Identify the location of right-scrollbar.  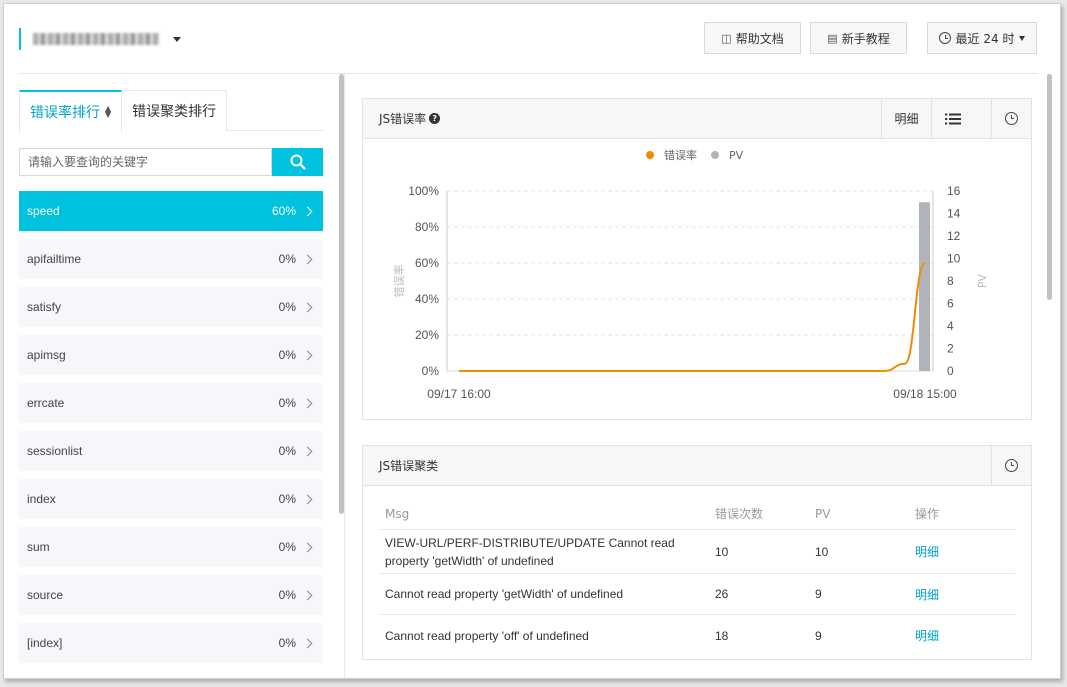
(1049, 187).